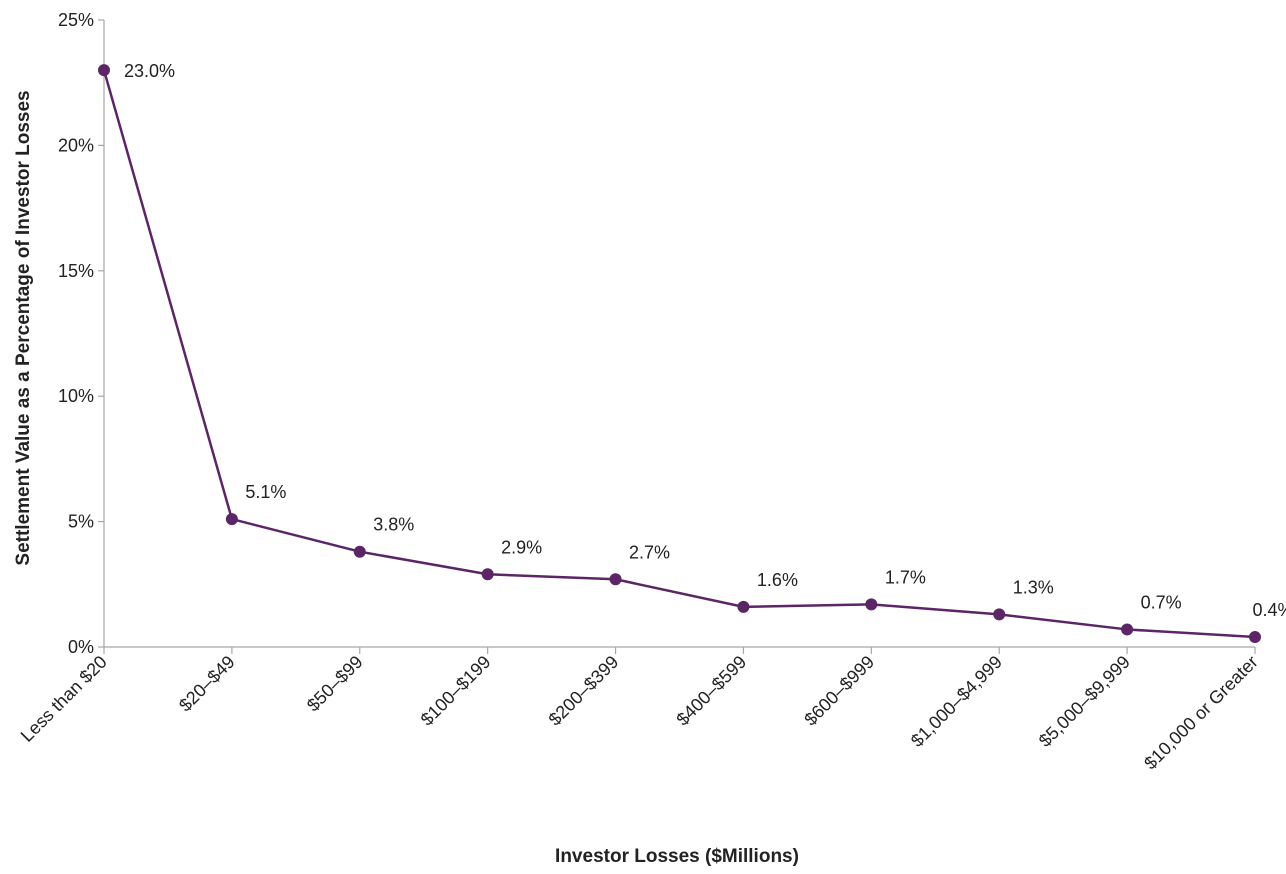 Image resolution: width=1286 pixels, height=874 pixels. What do you see at coordinates (81, 647) in the screenshot?
I see `y-tick-label: 0%` at bounding box center [81, 647].